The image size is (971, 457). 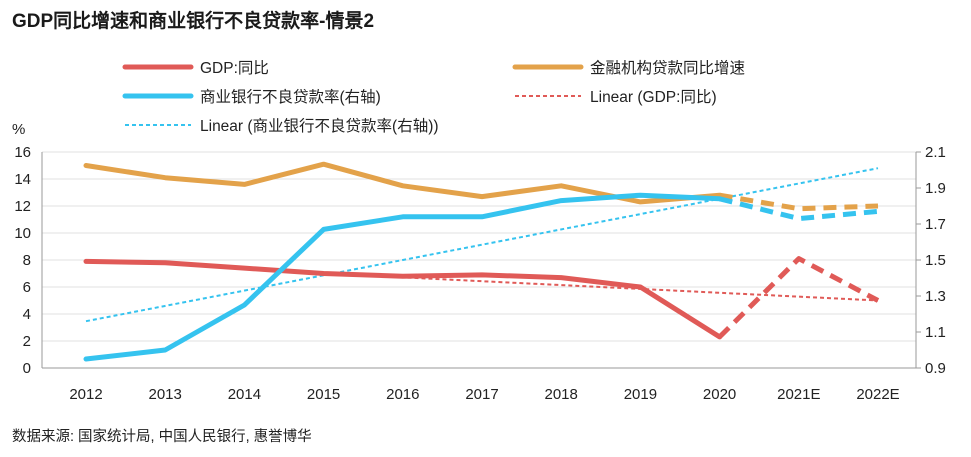 I want to click on x-tick-label: 2016, so click(x=402, y=394).